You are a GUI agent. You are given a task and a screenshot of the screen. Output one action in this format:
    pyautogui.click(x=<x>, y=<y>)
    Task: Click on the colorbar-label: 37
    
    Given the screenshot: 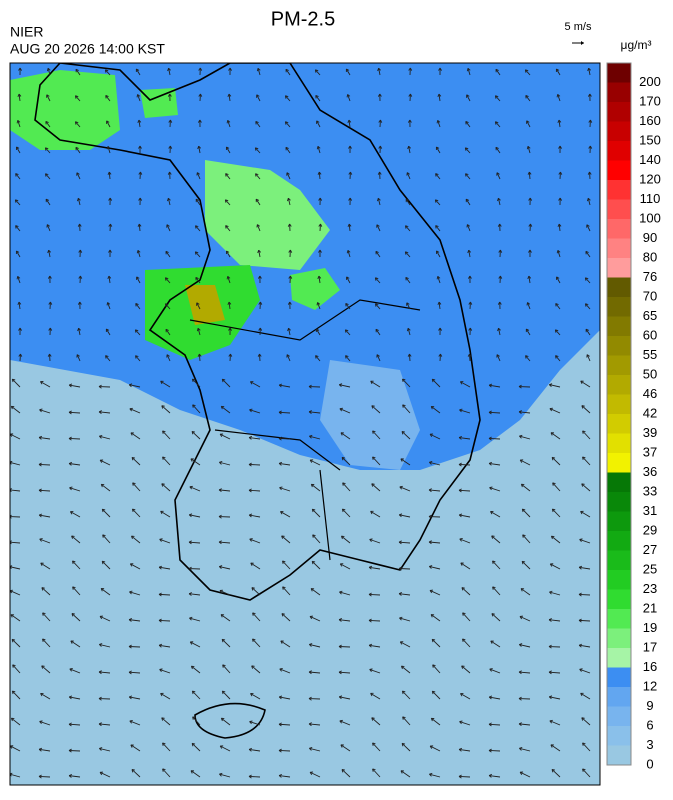 What is the action you would take?
    pyautogui.click(x=650, y=451)
    